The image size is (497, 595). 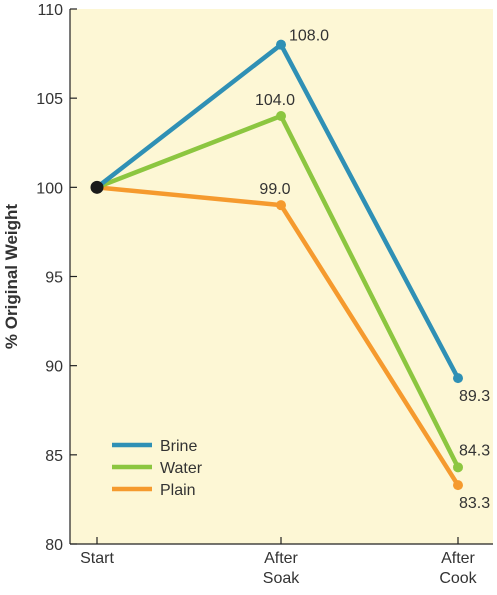 I want to click on x-tick-label: After Cook, so click(x=458, y=568).